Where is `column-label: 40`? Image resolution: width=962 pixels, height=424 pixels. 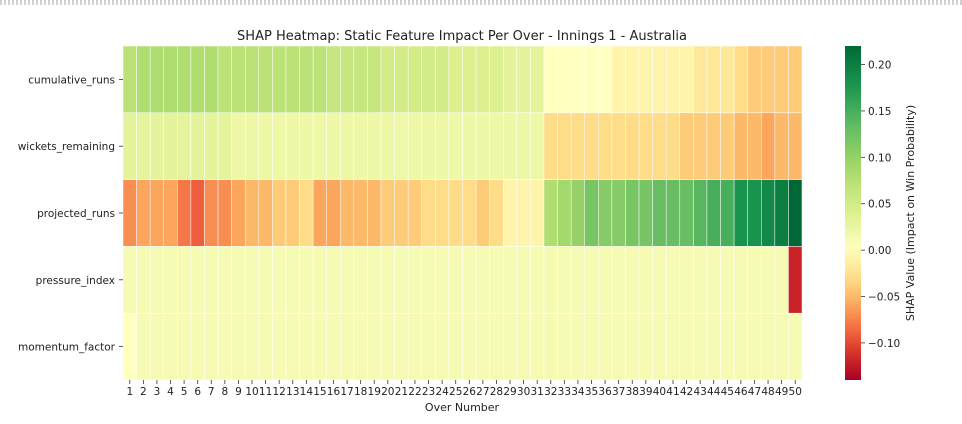
column-label: 40 is located at coordinates (659, 392).